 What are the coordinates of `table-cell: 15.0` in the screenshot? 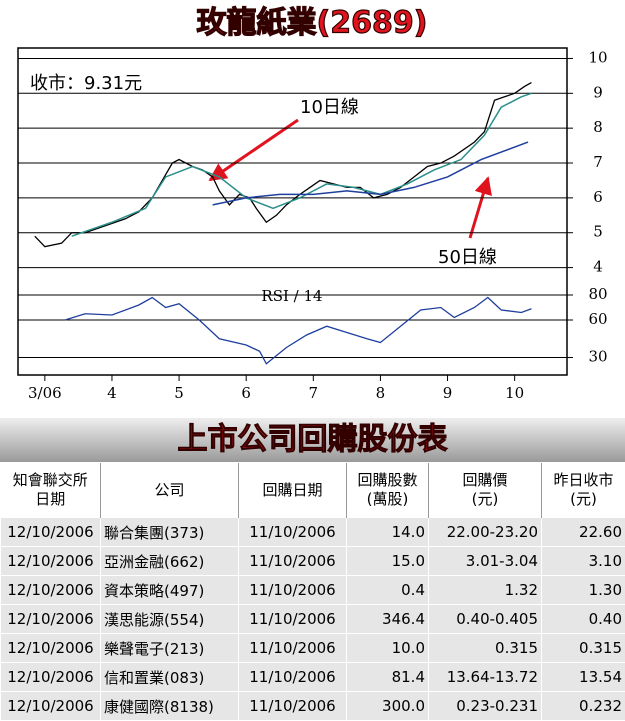 It's located at (388, 561).